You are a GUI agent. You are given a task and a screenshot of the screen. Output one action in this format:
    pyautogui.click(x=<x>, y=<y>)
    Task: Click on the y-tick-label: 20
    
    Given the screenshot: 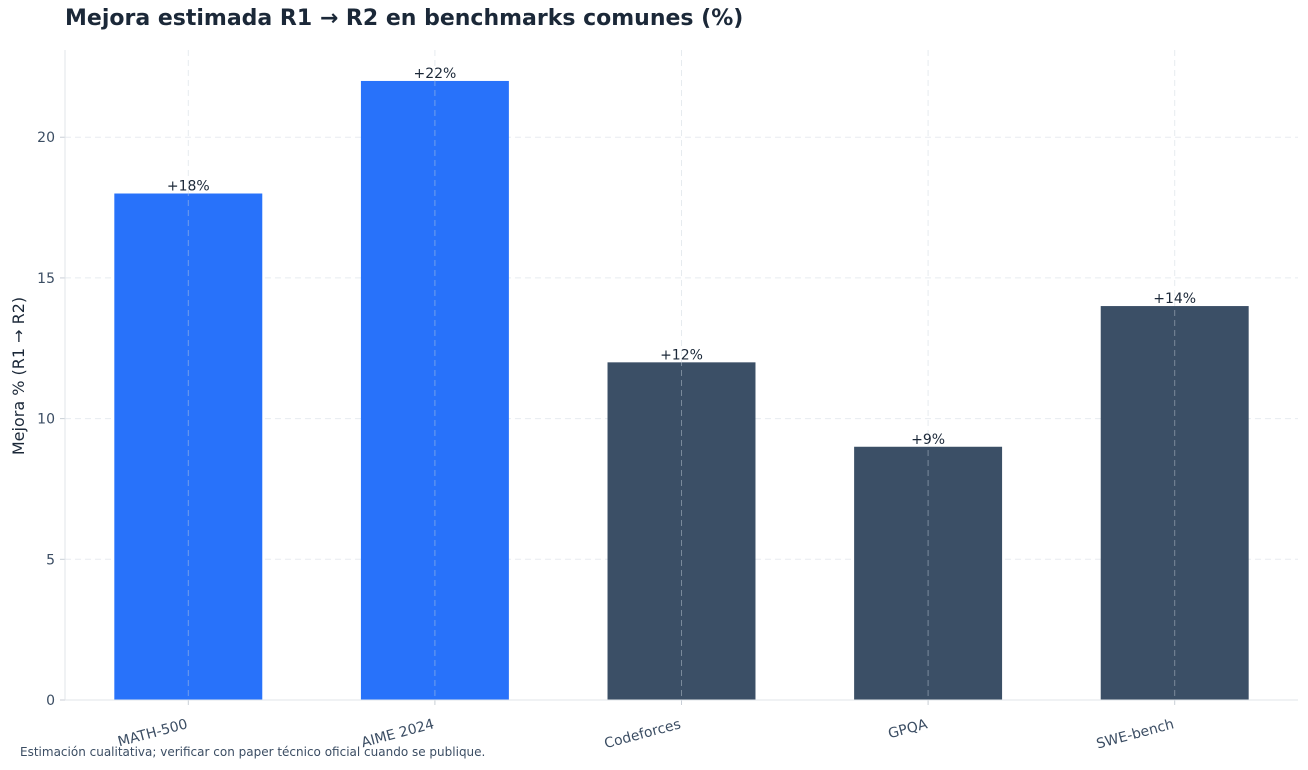 What is the action you would take?
    pyautogui.click(x=46, y=138)
    